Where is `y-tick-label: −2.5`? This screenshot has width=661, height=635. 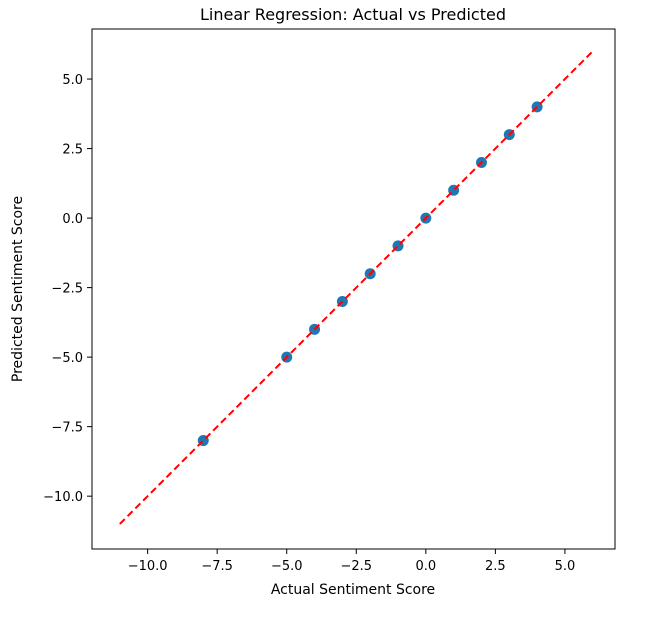
y-tick-label: −2.5 is located at coordinates (67, 289).